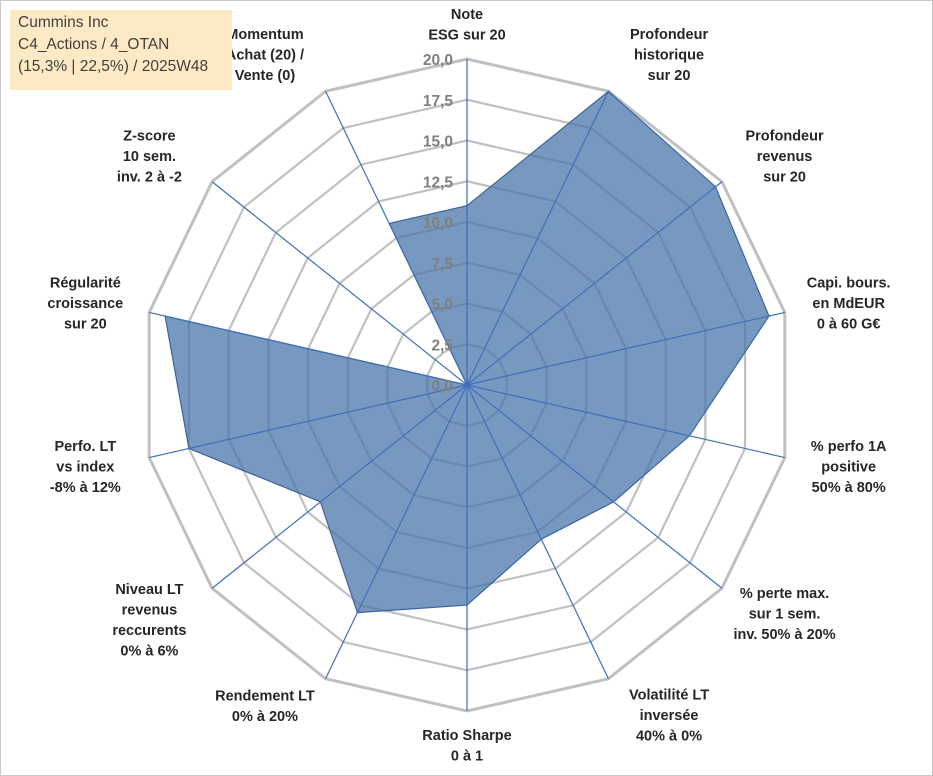 Image resolution: width=933 pixels, height=776 pixels. I want to click on axis-label: % perfo 1A positive 50% à 80%, so click(849, 467).